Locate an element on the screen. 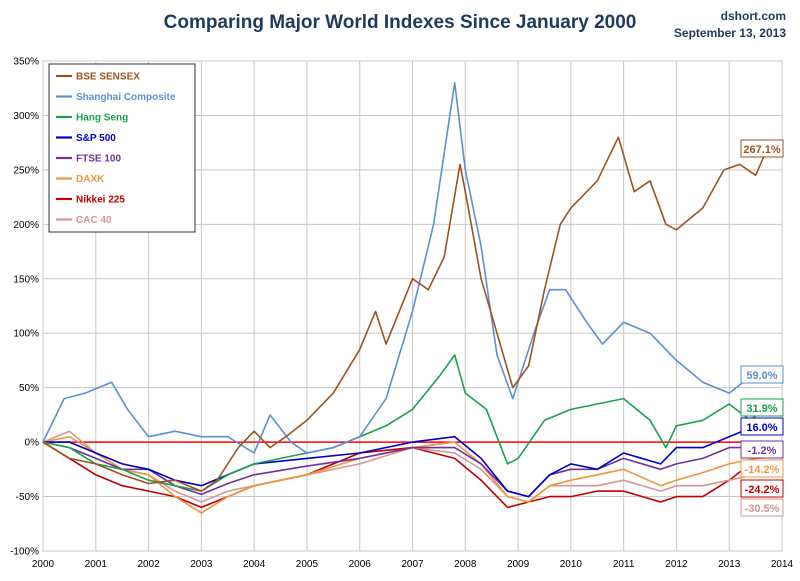 This screenshot has width=800, height=581. source-label: dshort.com is located at coordinates (753, 16).